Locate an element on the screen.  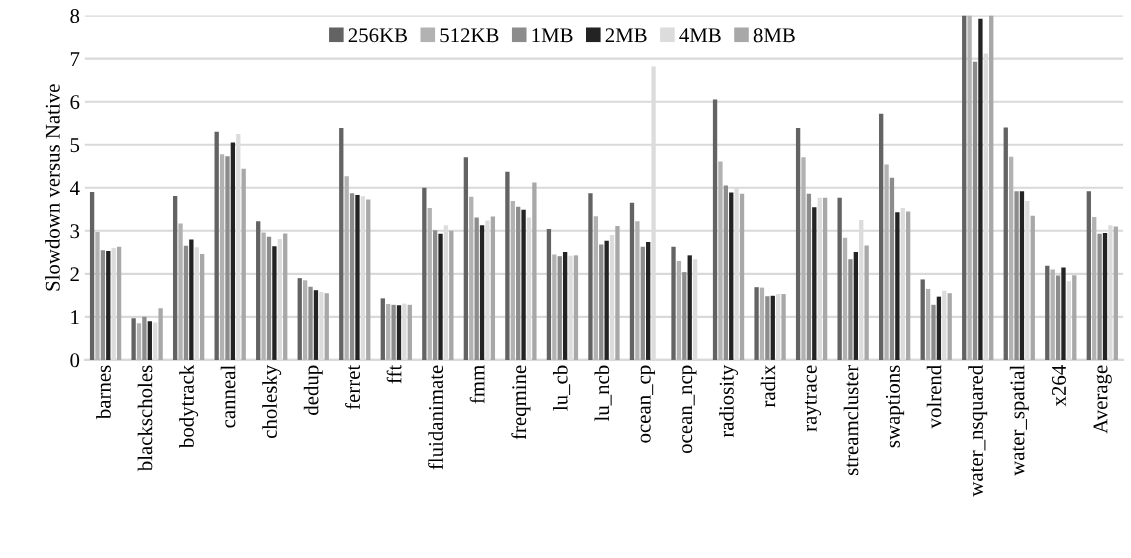
x-tick-label: swaptions is located at coordinates (895, 406).